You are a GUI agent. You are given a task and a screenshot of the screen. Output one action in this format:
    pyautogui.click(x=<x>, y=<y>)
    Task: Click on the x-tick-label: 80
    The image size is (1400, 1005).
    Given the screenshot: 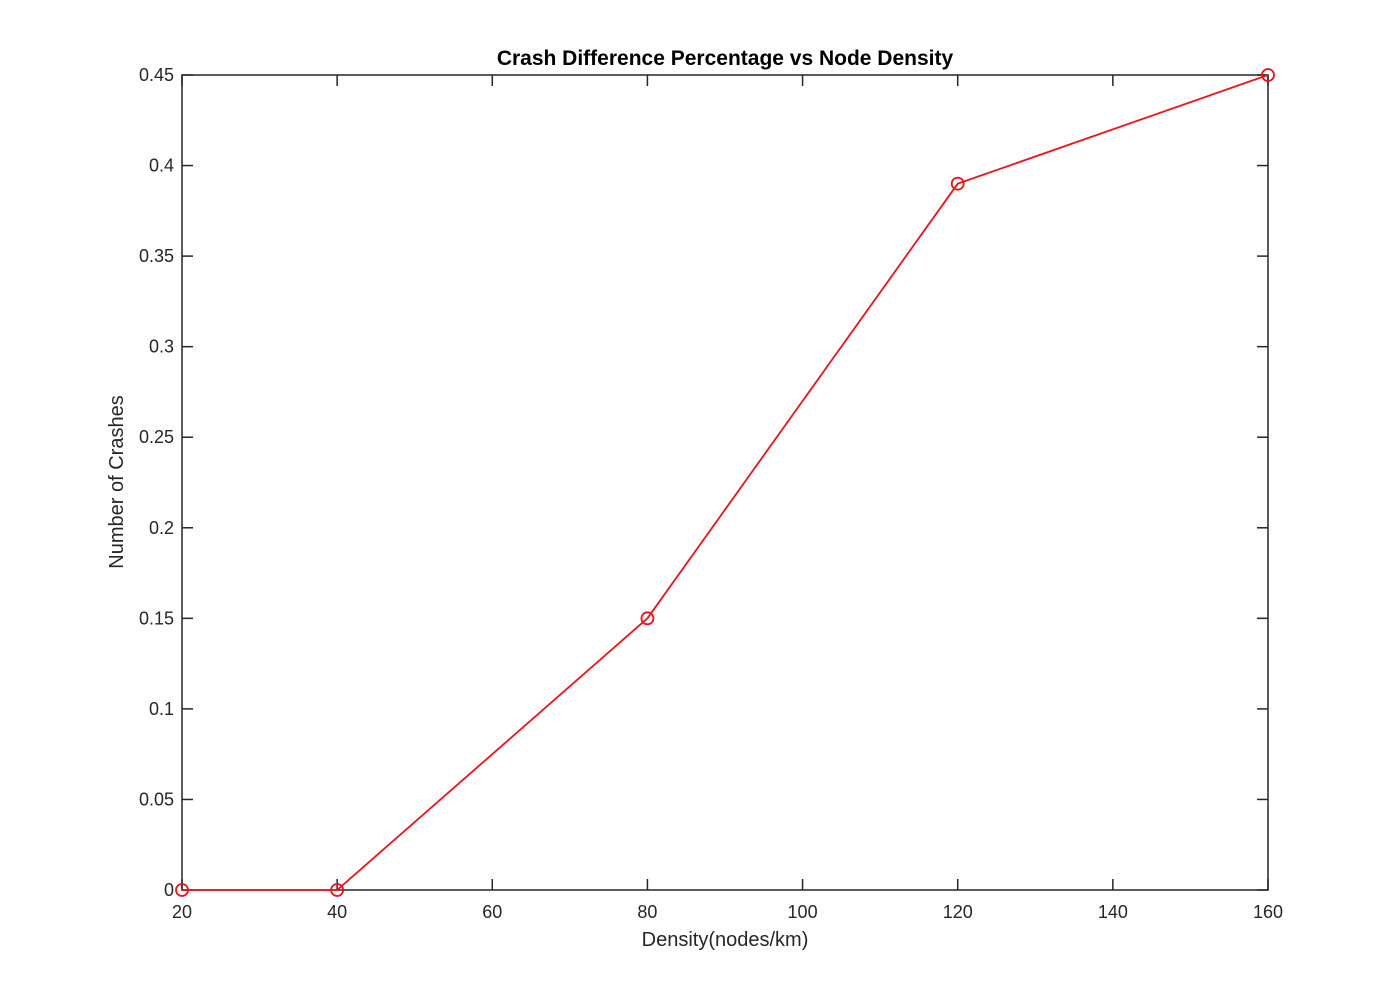 What is the action you would take?
    pyautogui.click(x=647, y=912)
    